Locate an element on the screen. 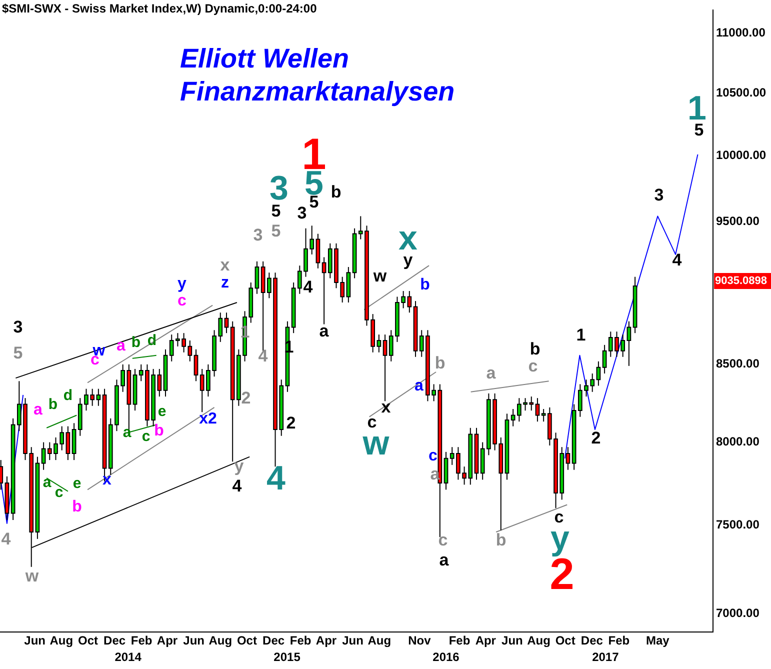 The image size is (771, 669). y-tick-label: 10500.00 is located at coordinates (741, 92).